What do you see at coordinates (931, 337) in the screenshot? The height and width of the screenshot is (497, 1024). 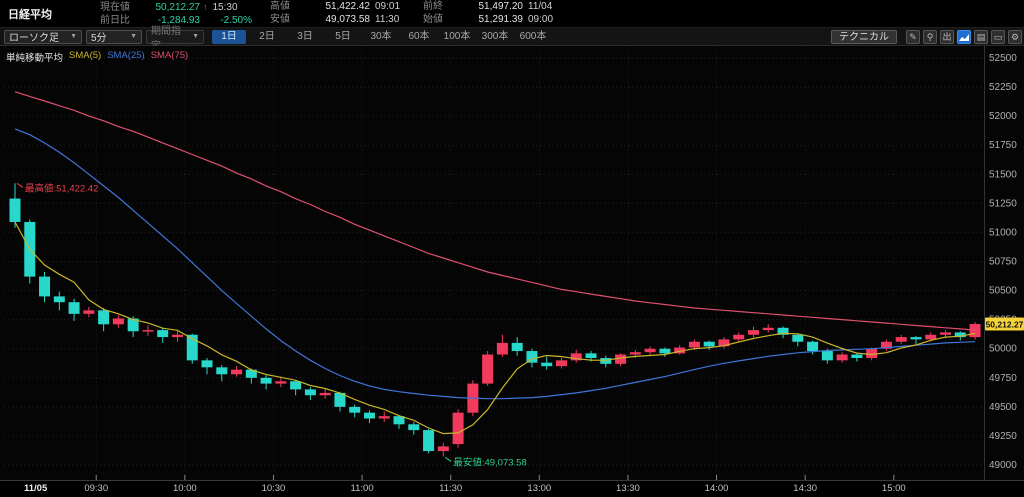 I see `candle-15:10` at bounding box center [931, 337].